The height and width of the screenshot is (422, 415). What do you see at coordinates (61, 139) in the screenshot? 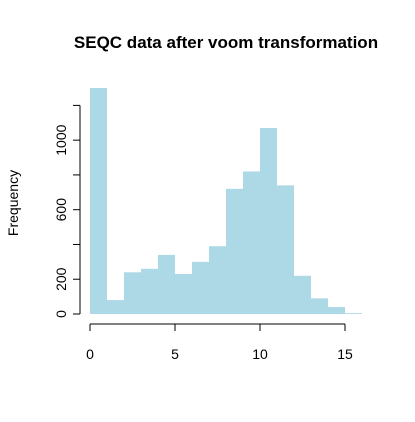
I see `y-tick-label: 1000` at bounding box center [61, 139].